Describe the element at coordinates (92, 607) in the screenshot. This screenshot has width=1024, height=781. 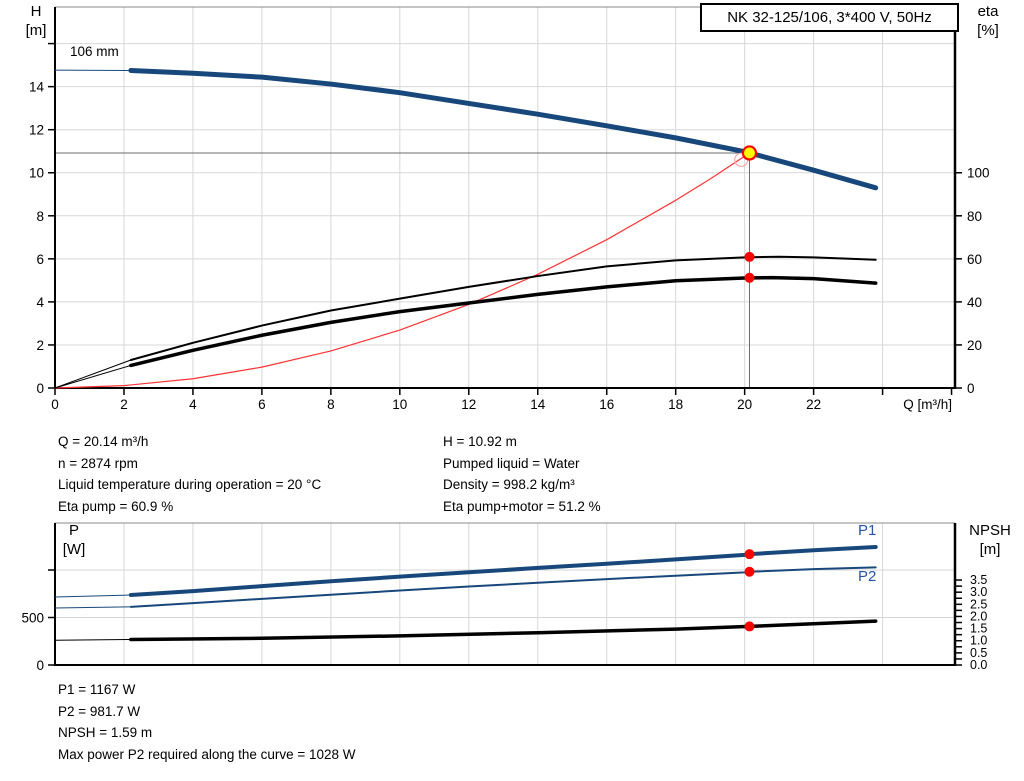
I see `p2-curve-lead` at that location.